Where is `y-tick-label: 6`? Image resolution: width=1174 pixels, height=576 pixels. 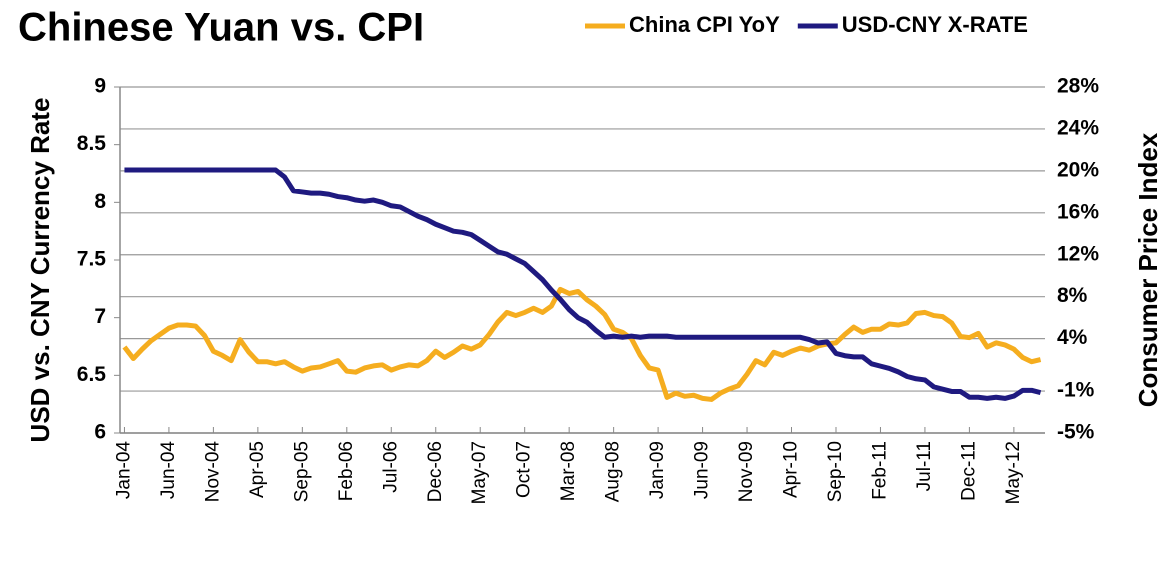
y-tick-label: 6 is located at coordinates (100, 432).